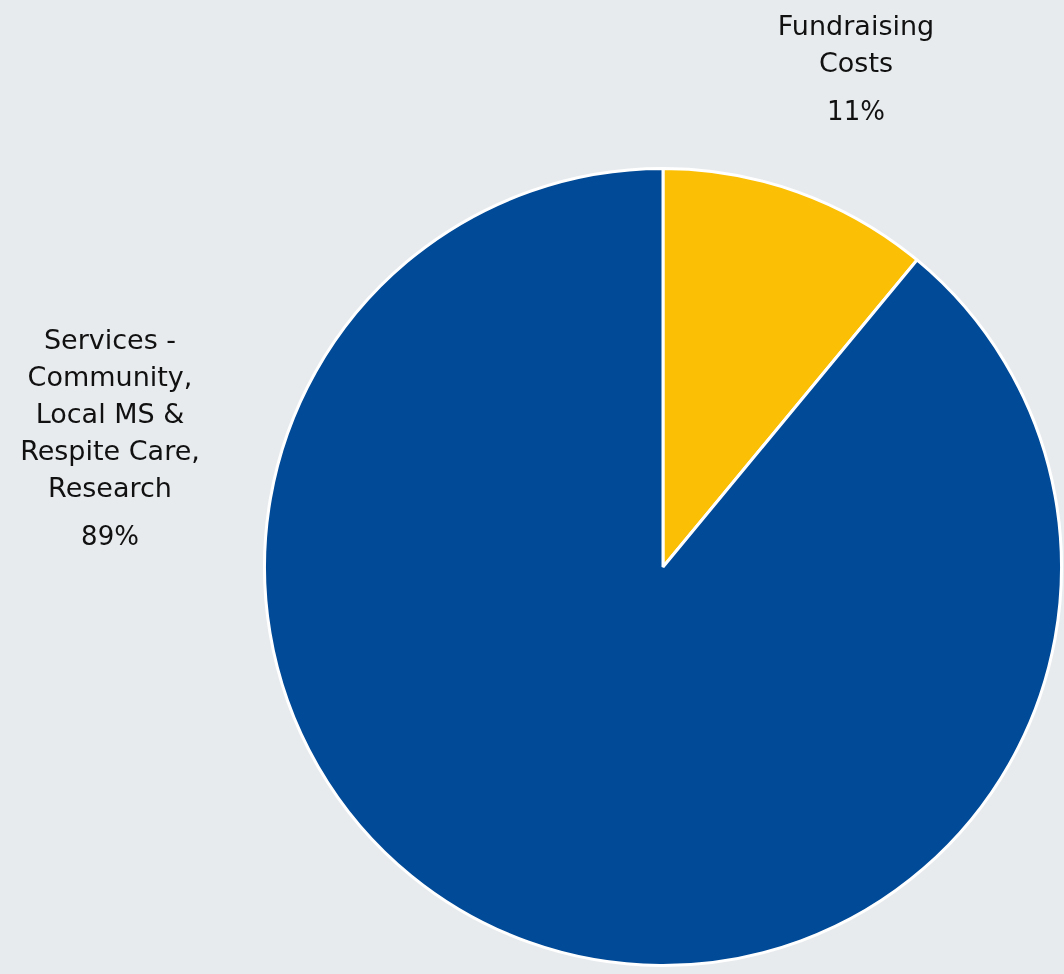  I want to click on data-label: 11%, so click(856, 110).